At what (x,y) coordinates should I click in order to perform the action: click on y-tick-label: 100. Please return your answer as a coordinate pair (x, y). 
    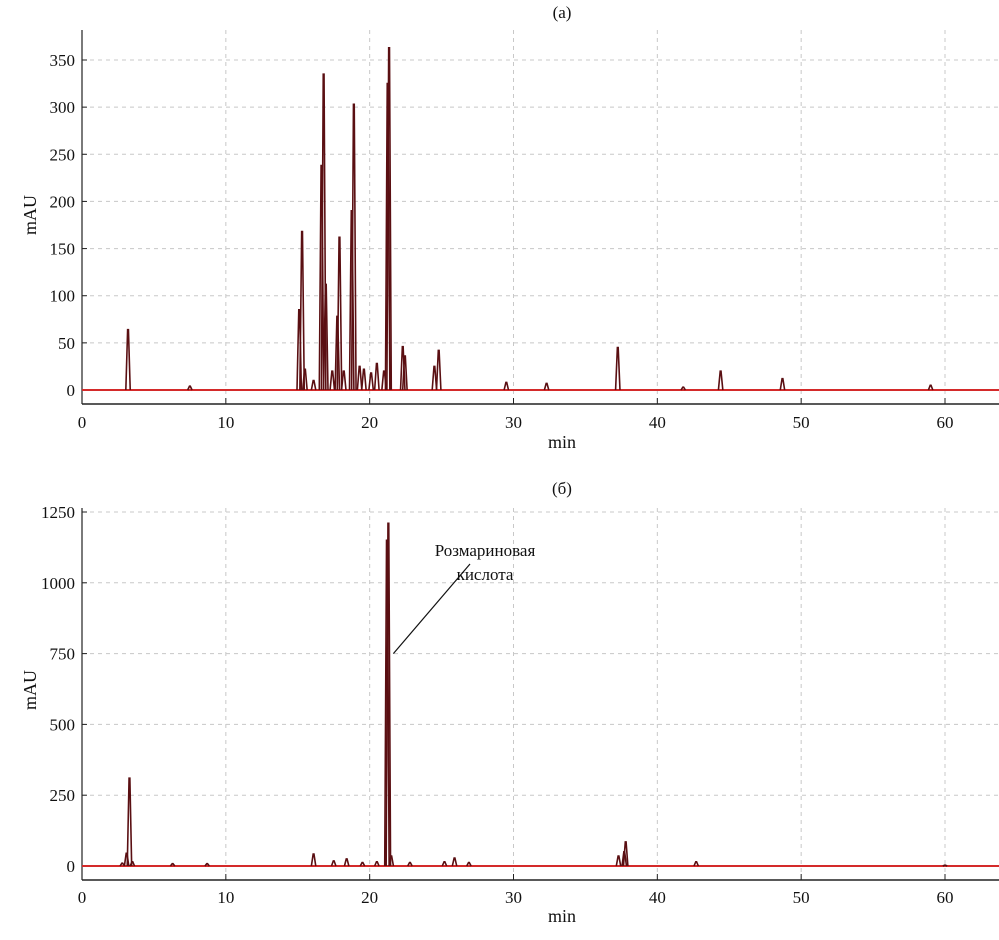
    Looking at the image, I should click on (63, 296).